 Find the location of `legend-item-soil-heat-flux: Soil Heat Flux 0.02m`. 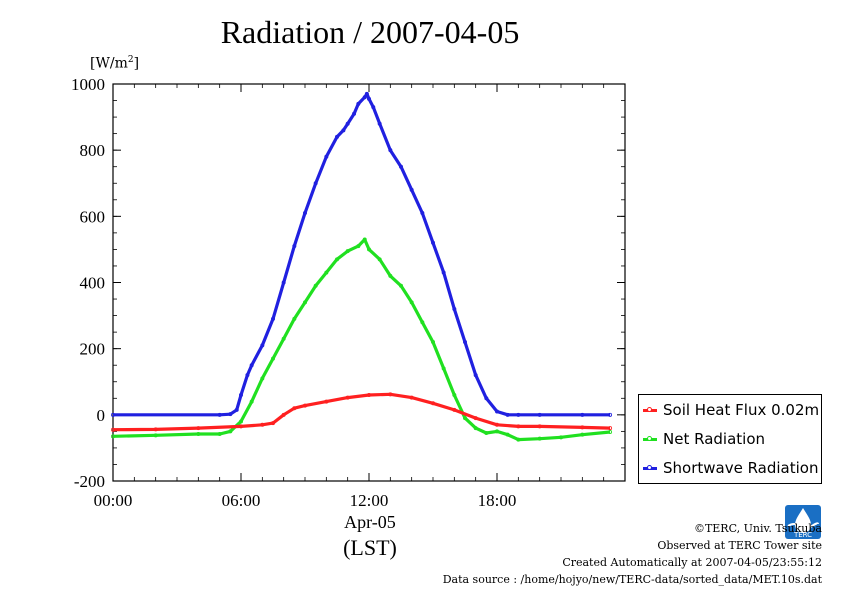

legend-item-soil-heat-flux: Soil Heat Flux 0.02m is located at coordinates (731, 410).